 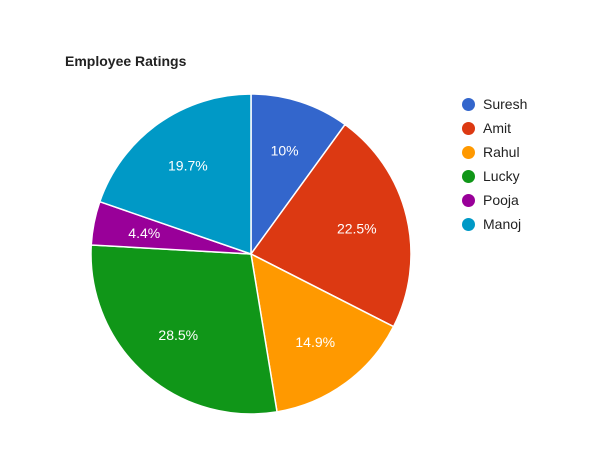 What do you see at coordinates (144, 233) in the screenshot?
I see `slice-label-pooja: 4.4%` at bounding box center [144, 233].